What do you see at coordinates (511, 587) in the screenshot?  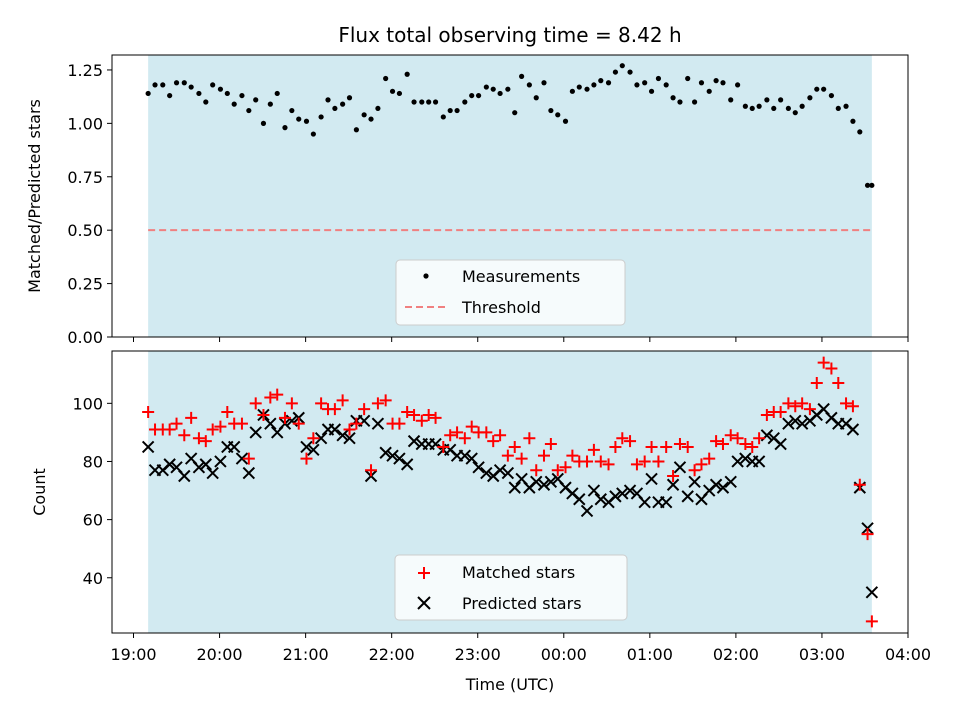 I see `bottom-legend-box` at bounding box center [511, 587].